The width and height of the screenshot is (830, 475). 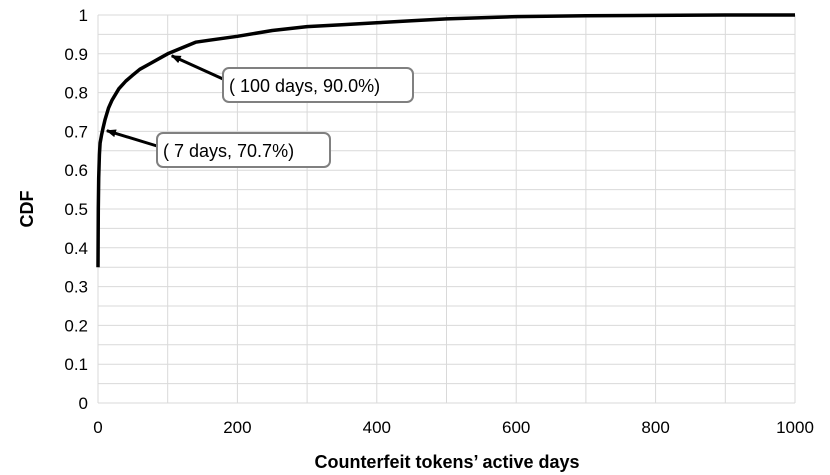 What do you see at coordinates (795, 427) in the screenshot?
I see `x-tick-label: 1000` at bounding box center [795, 427].